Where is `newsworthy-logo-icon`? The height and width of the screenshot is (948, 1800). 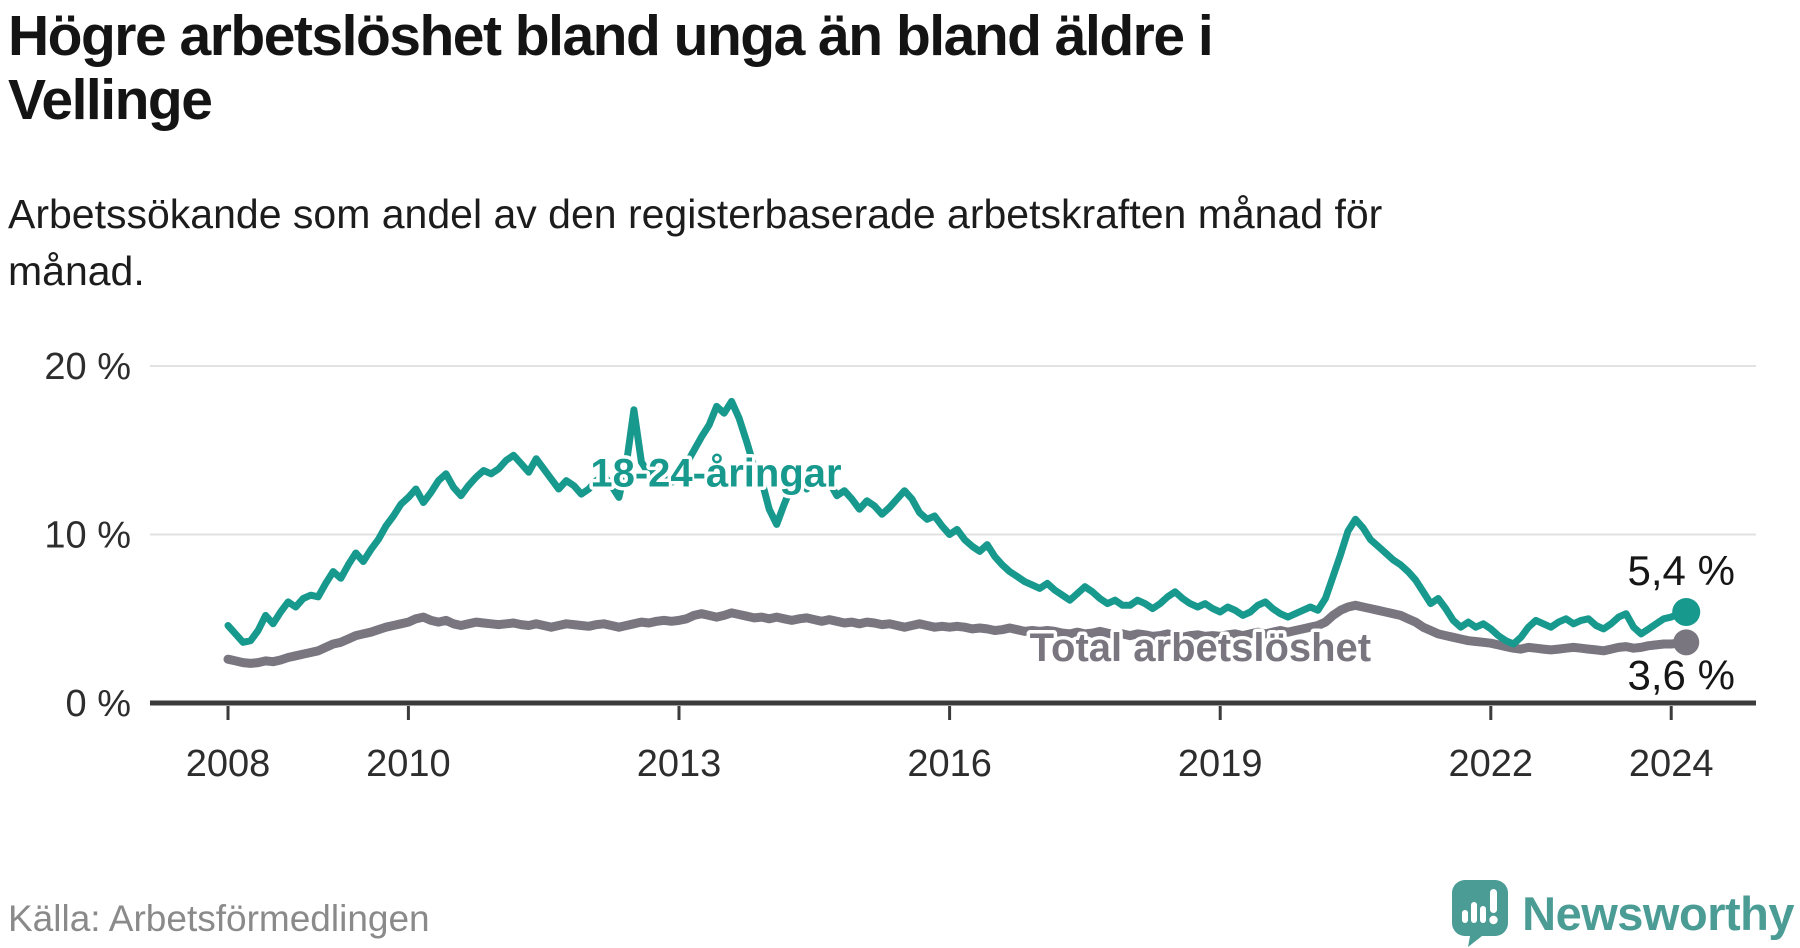
newsworthy-logo-icon is located at coordinates (1480, 913).